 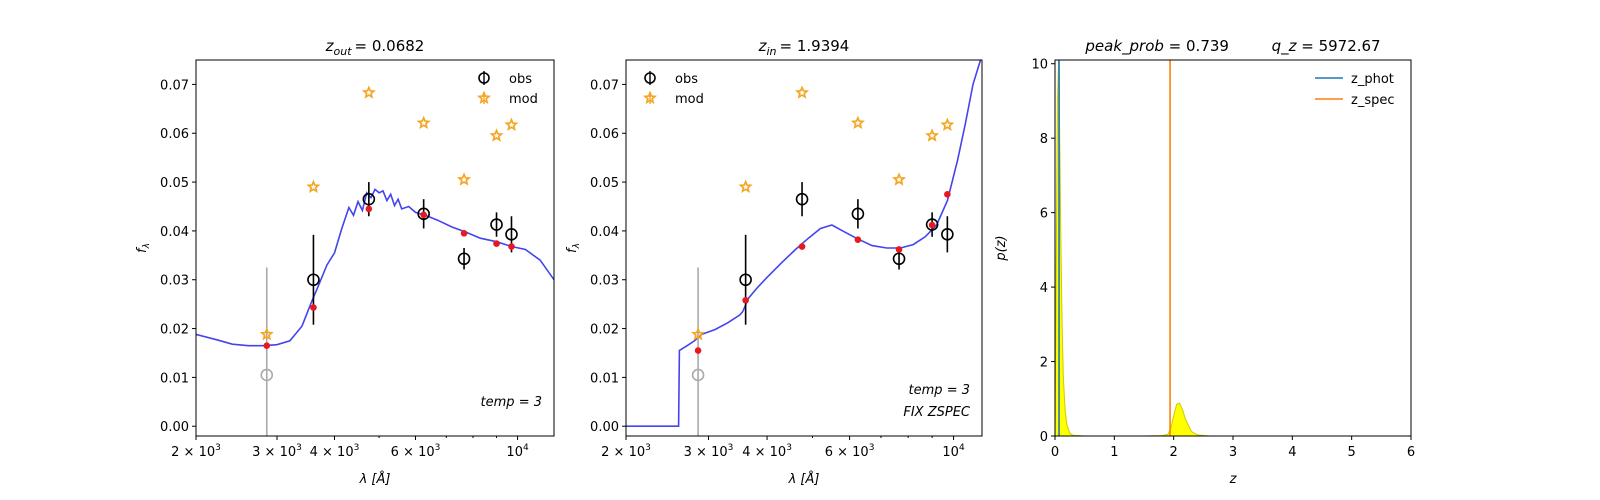 What do you see at coordinates (174, 427) in the screenshot?
I see `y-tick-label: 0.00` at bounding box center [174, 427].